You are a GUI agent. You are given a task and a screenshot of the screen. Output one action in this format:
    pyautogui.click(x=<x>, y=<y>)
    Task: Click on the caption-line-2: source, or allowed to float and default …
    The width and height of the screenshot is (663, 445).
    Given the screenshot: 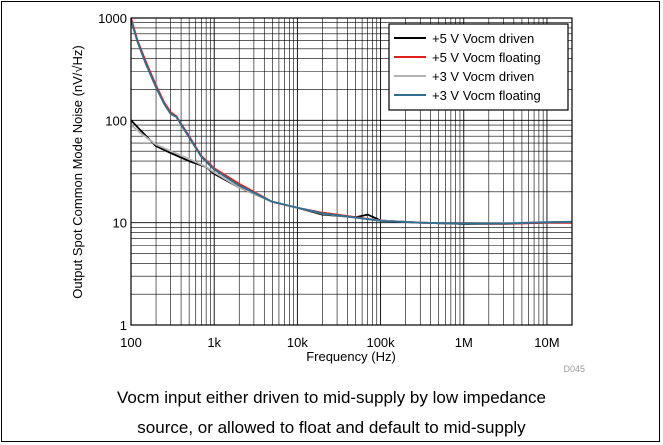 What is the action you would take?
    pyautogui.click(x=331, y=427)
    